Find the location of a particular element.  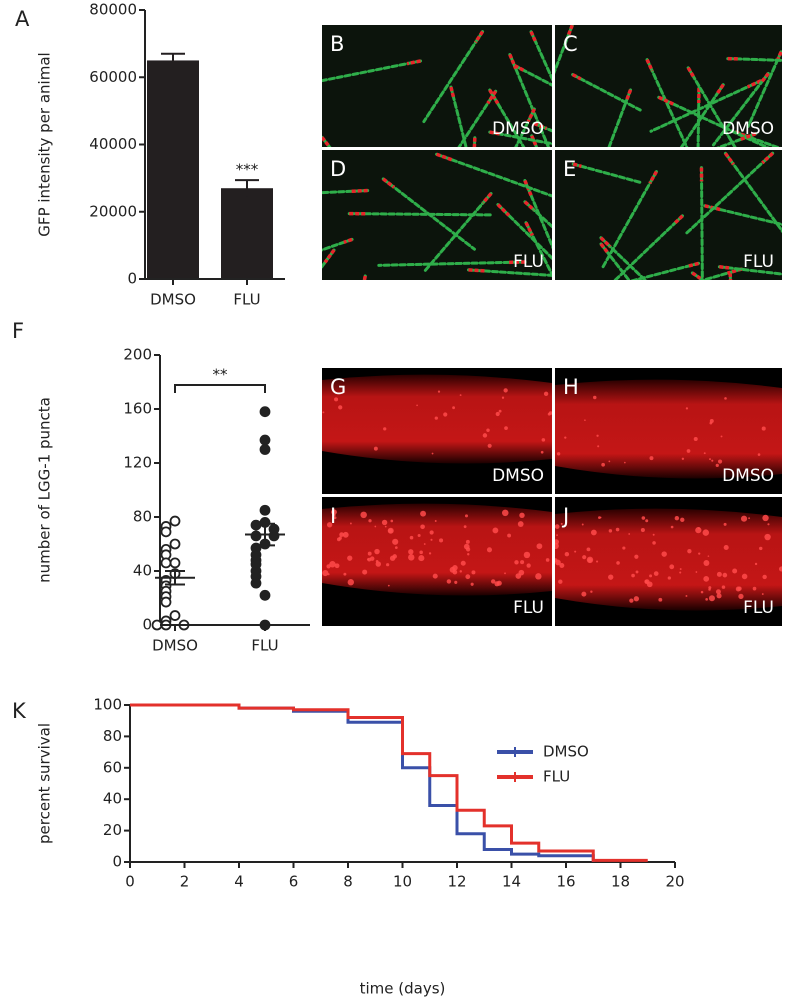

panel-letter: F is located at coordinates (18, 331).